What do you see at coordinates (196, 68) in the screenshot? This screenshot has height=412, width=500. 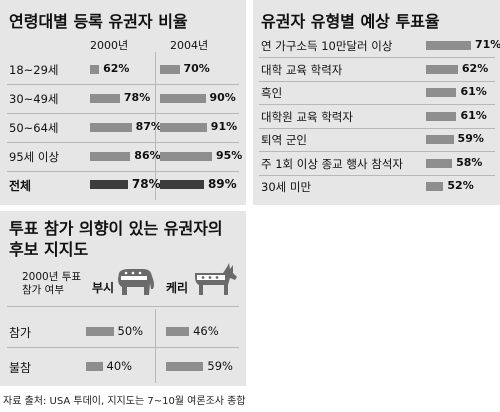 I see `age-value-label: 70%` at bounding box center [196, 68].